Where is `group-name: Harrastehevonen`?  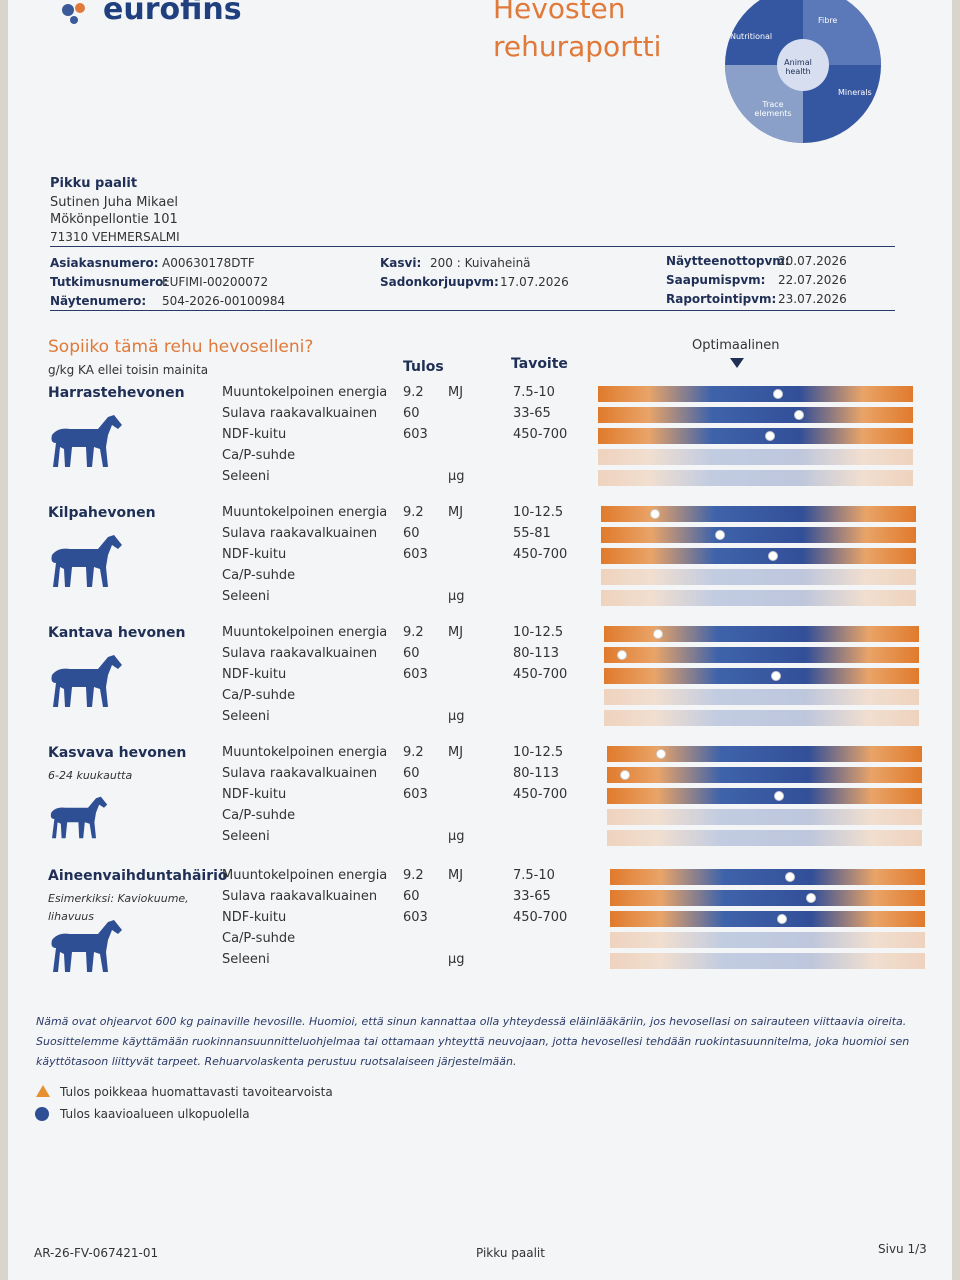 group-name: Harrastehevonen is located at coordinates (116, 393).